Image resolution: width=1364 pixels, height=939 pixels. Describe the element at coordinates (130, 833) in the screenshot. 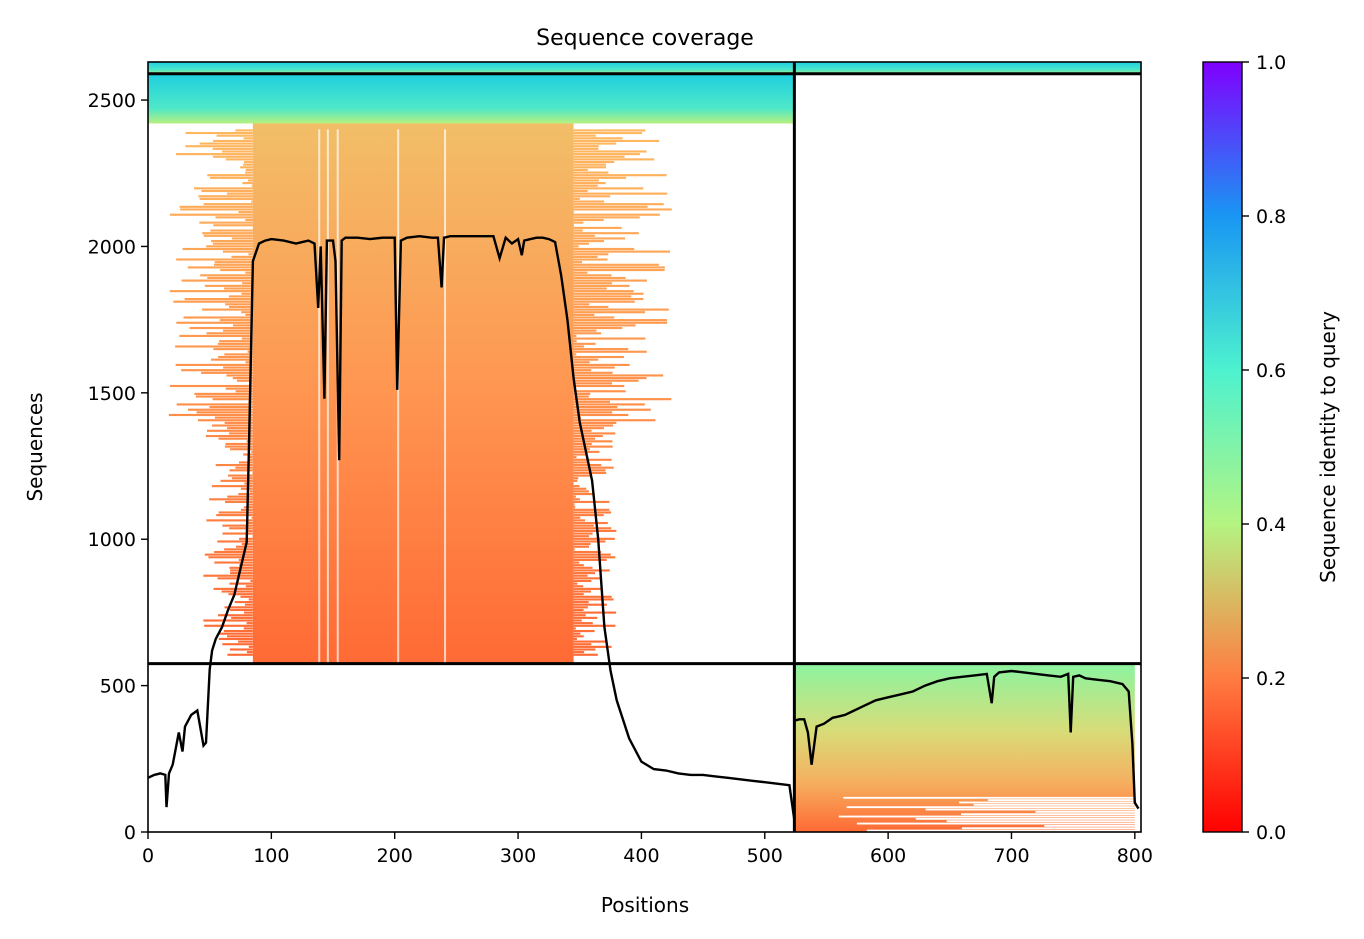

I see `y-tick-label: 0` at that location.